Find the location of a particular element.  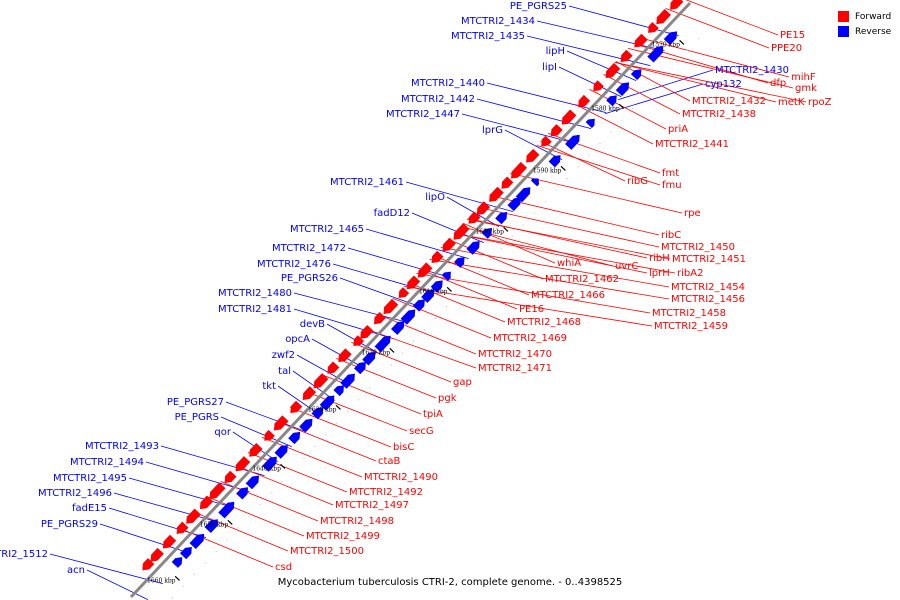

tick-label: 1610 kbp is located at coordinates (433, 291).